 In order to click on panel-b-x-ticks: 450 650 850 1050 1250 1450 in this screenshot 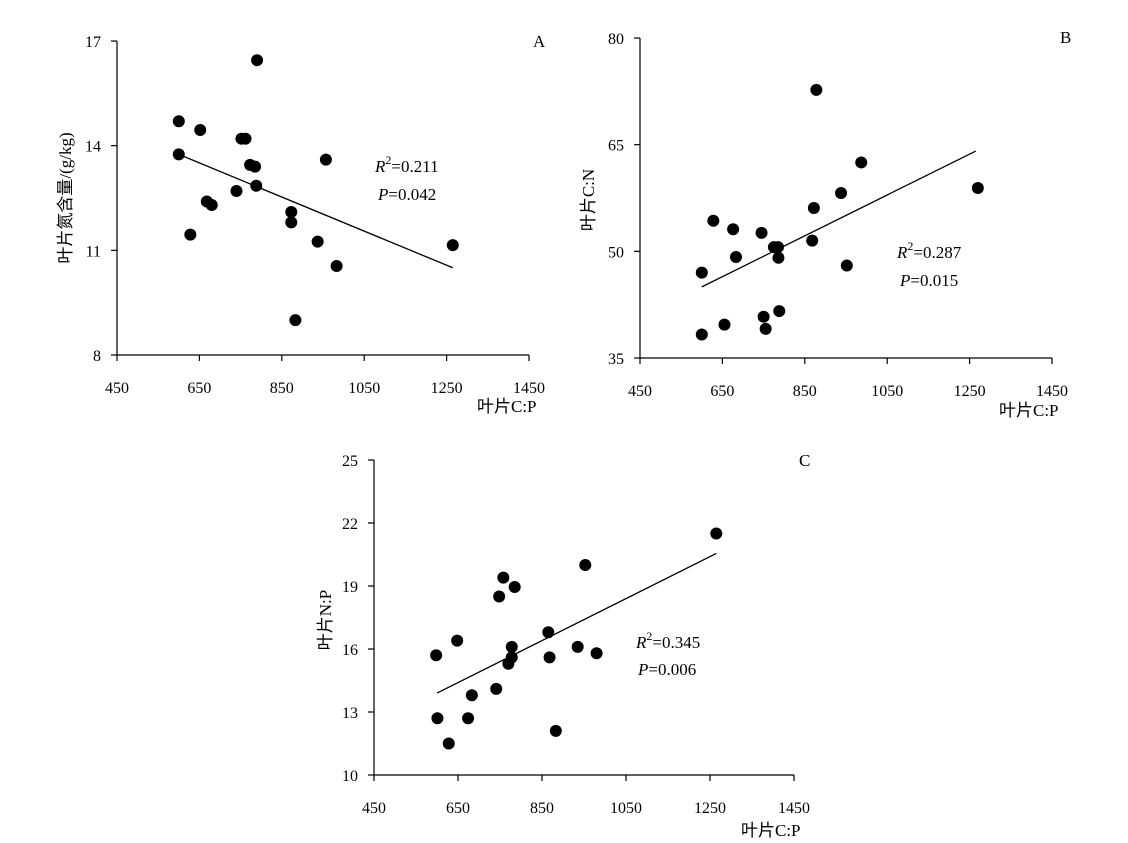, I will do `click(848, 379)`.